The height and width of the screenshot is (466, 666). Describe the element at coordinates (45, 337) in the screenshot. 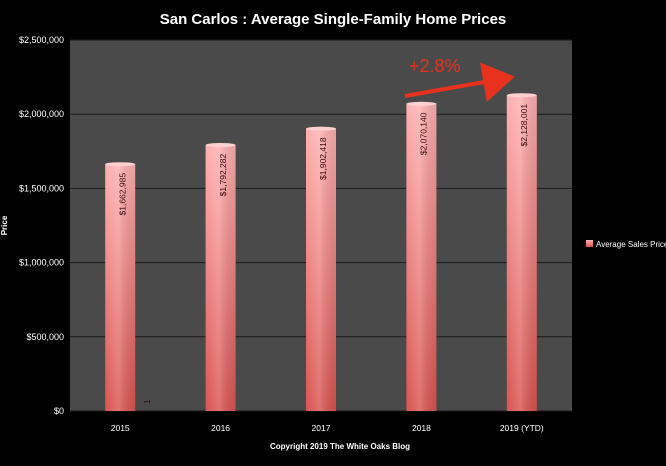

I see `y-tick-label: $500,000` at that location.